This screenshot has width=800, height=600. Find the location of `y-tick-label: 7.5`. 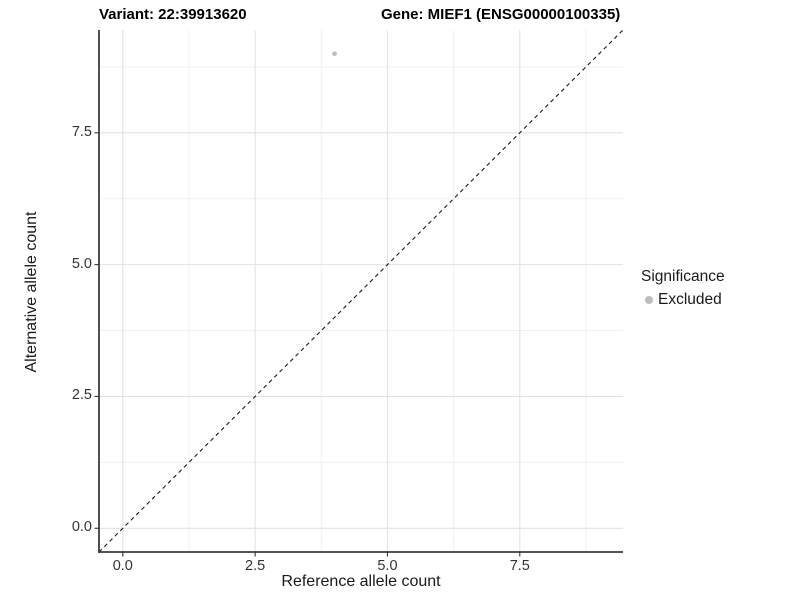

y-tick-label: 7.5 is located at coordinates (81, 131).